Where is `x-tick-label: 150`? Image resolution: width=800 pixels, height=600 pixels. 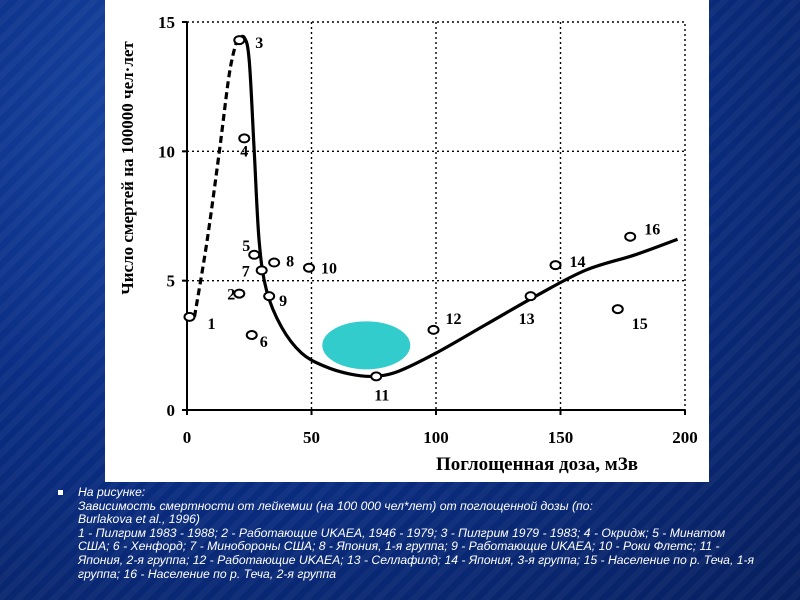 x-tick-label: 150 is located at coordinates (561, 437).